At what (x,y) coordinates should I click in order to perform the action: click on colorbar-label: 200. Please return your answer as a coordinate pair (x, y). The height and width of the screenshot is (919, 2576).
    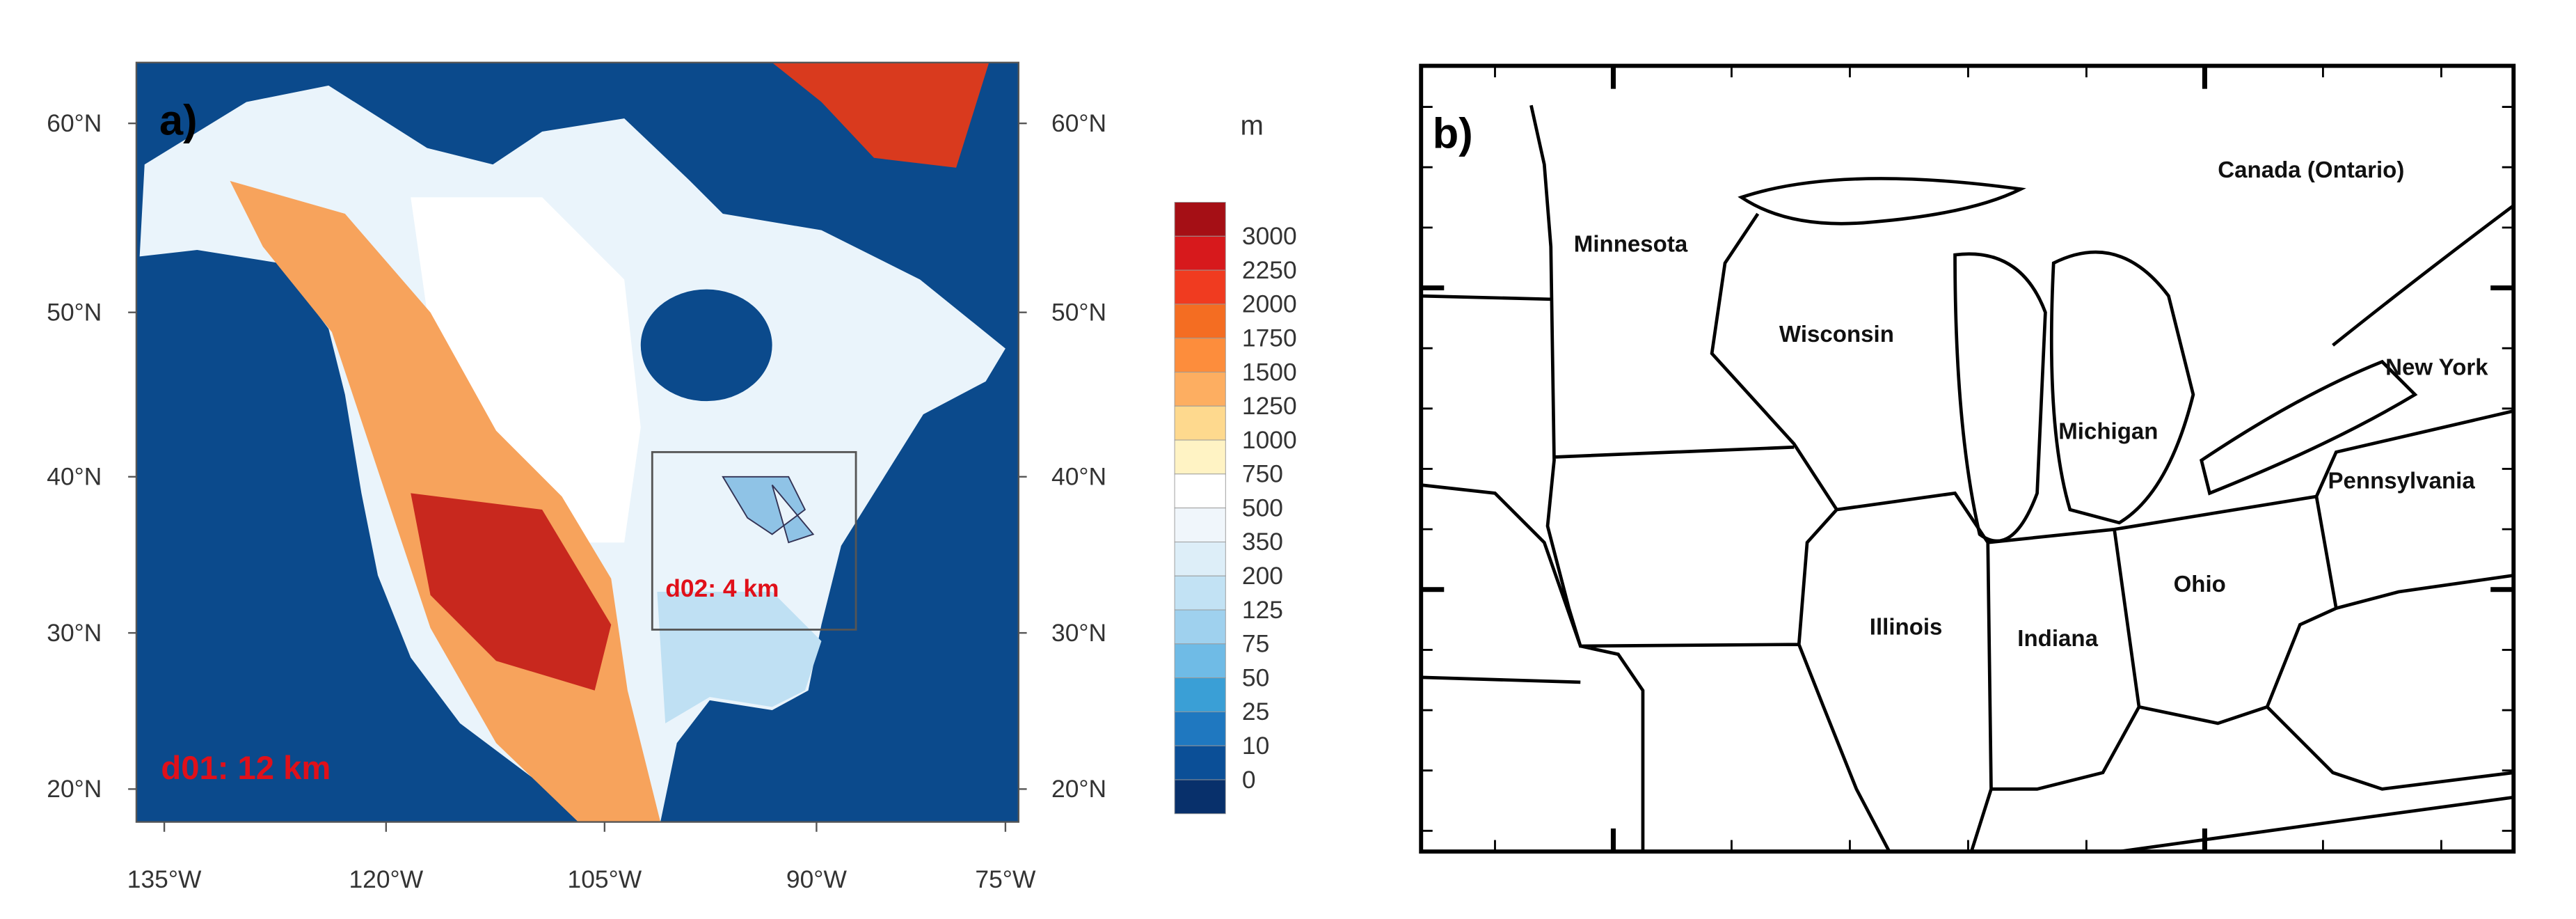
    Looking at the image, I should click on (1262, 576).